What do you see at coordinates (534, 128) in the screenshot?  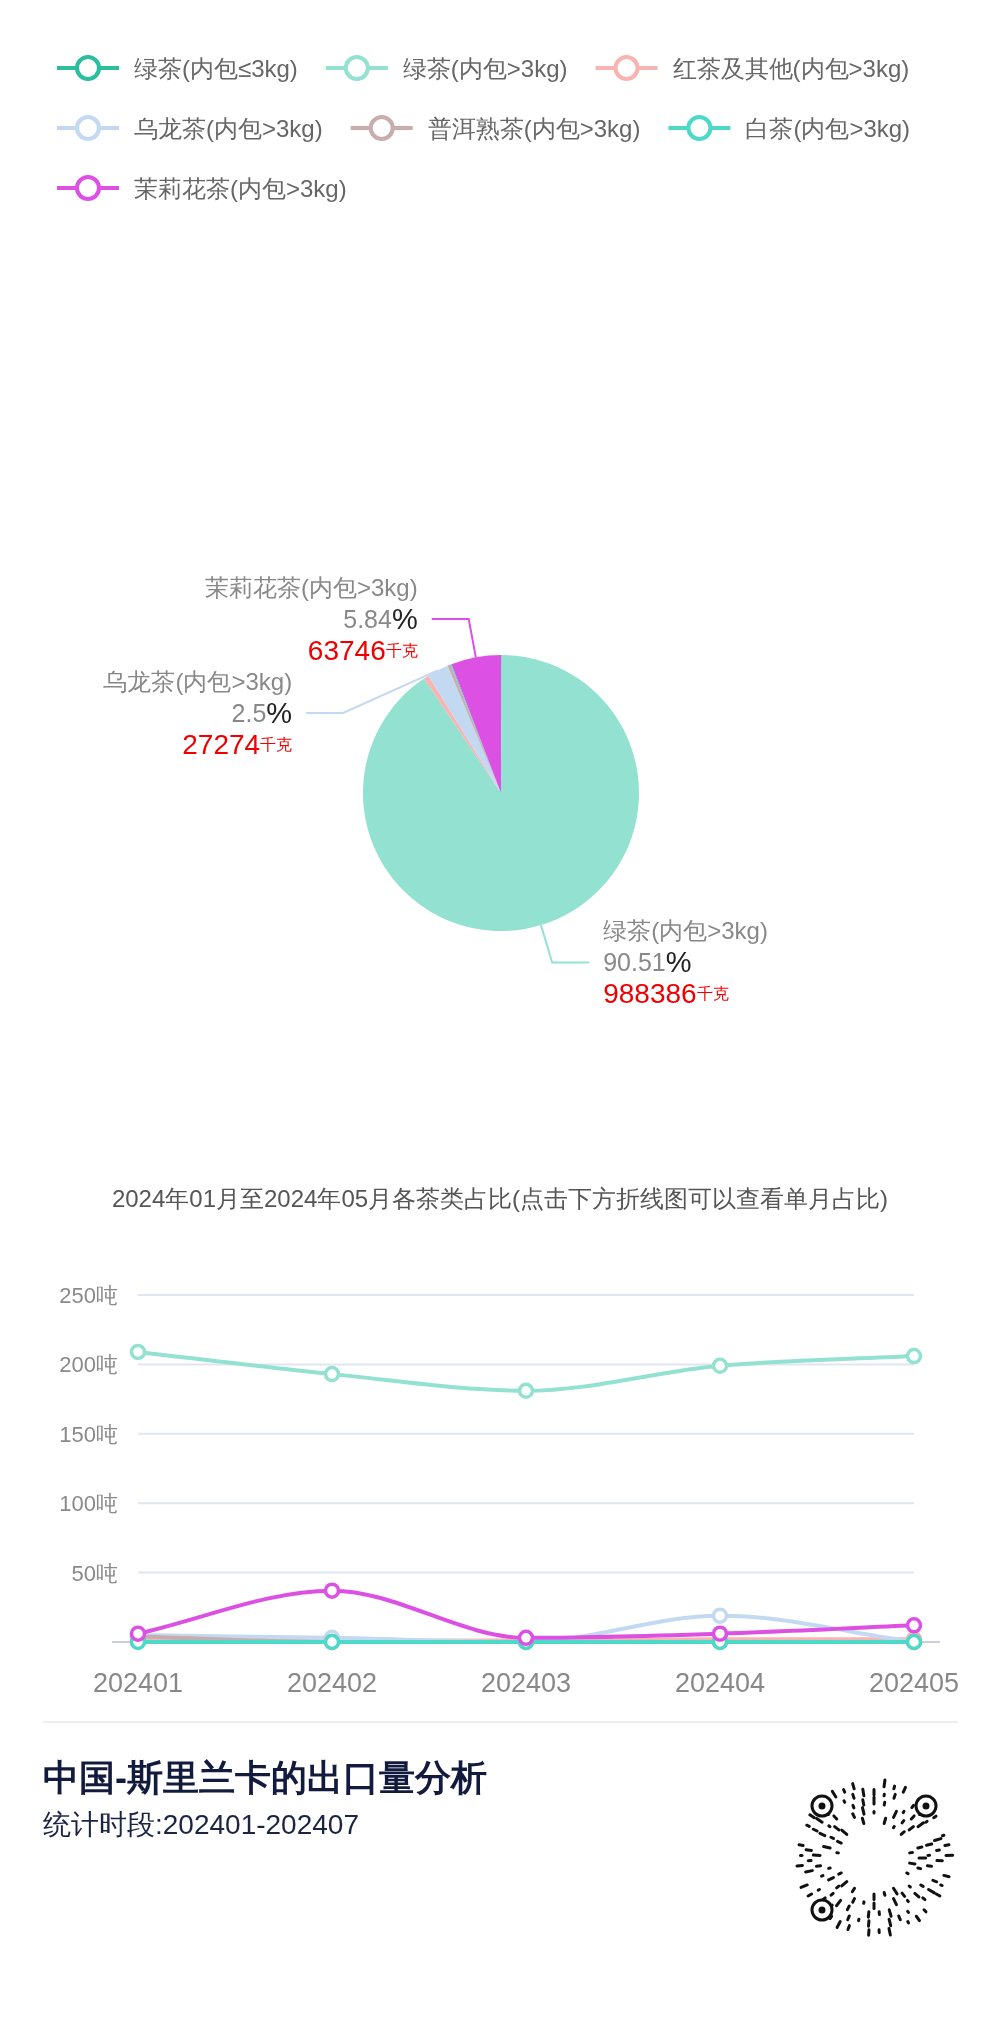 I see `legend-label: 普洱熟茶(内包>3kg)` at bounding box center [534, 128].